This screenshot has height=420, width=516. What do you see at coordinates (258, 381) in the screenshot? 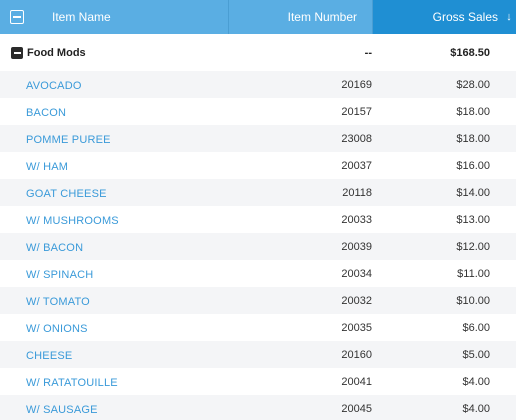
I see `table-row: W/ RATATOUILLE 20041 $4.00` at bounding box center [258, 381].